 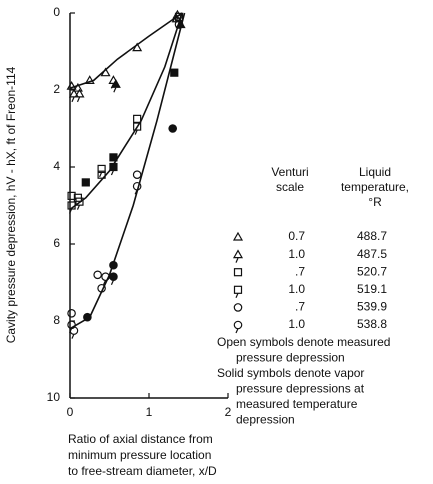 What do you see at coordinates (375, 172) in the screenshot?
I see `legend-header: Liquid` at bounding box center [375, 172].